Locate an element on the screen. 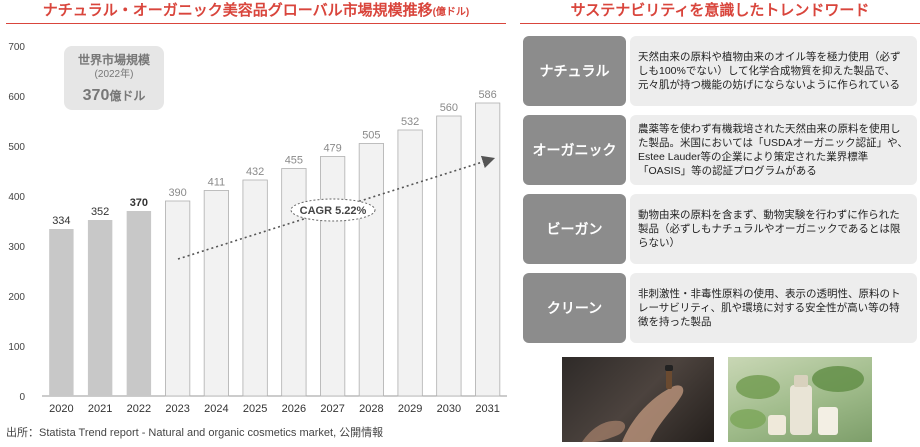 The height and width of the screenshot is (447, 920). data-label: 411 is located at coordinates (217, 183).